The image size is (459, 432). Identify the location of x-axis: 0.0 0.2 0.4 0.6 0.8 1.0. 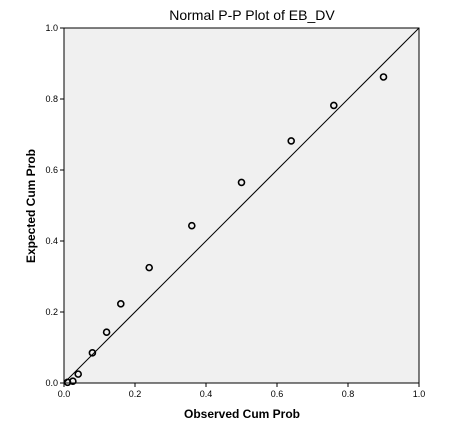
(242, 391).